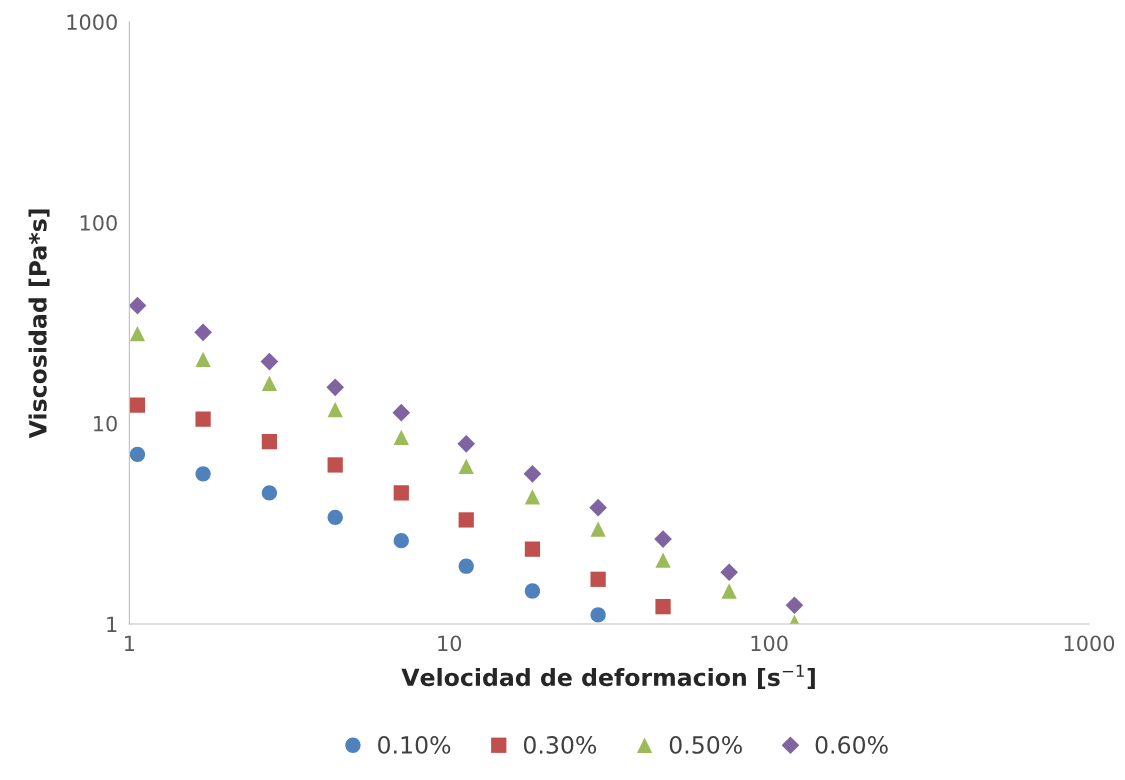 The width and height of the screenshot is (1125, 780). Describe the element at coordinates (130, 643) in the screenshot. I see `x-tick-label: 1` at that location.